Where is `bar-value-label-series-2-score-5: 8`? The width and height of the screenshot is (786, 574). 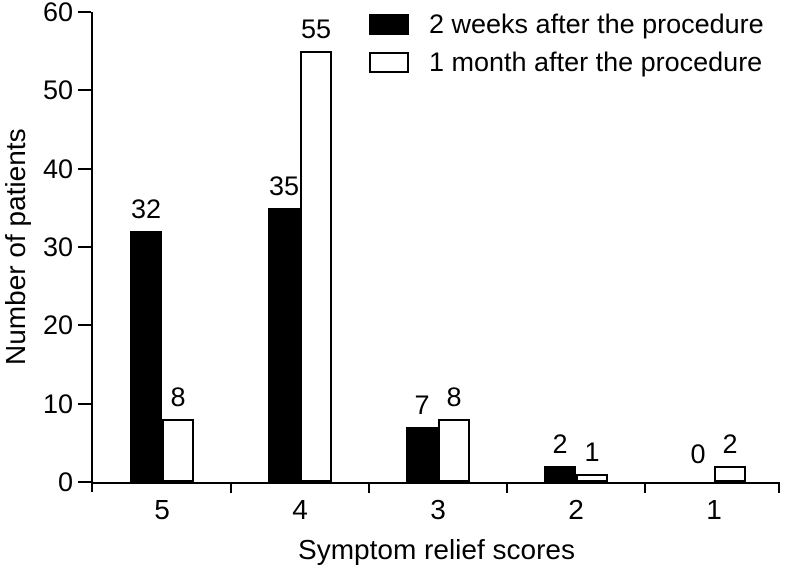
bar-value-label-series-2-score-5: 8 is located at coordinates (178, 397).